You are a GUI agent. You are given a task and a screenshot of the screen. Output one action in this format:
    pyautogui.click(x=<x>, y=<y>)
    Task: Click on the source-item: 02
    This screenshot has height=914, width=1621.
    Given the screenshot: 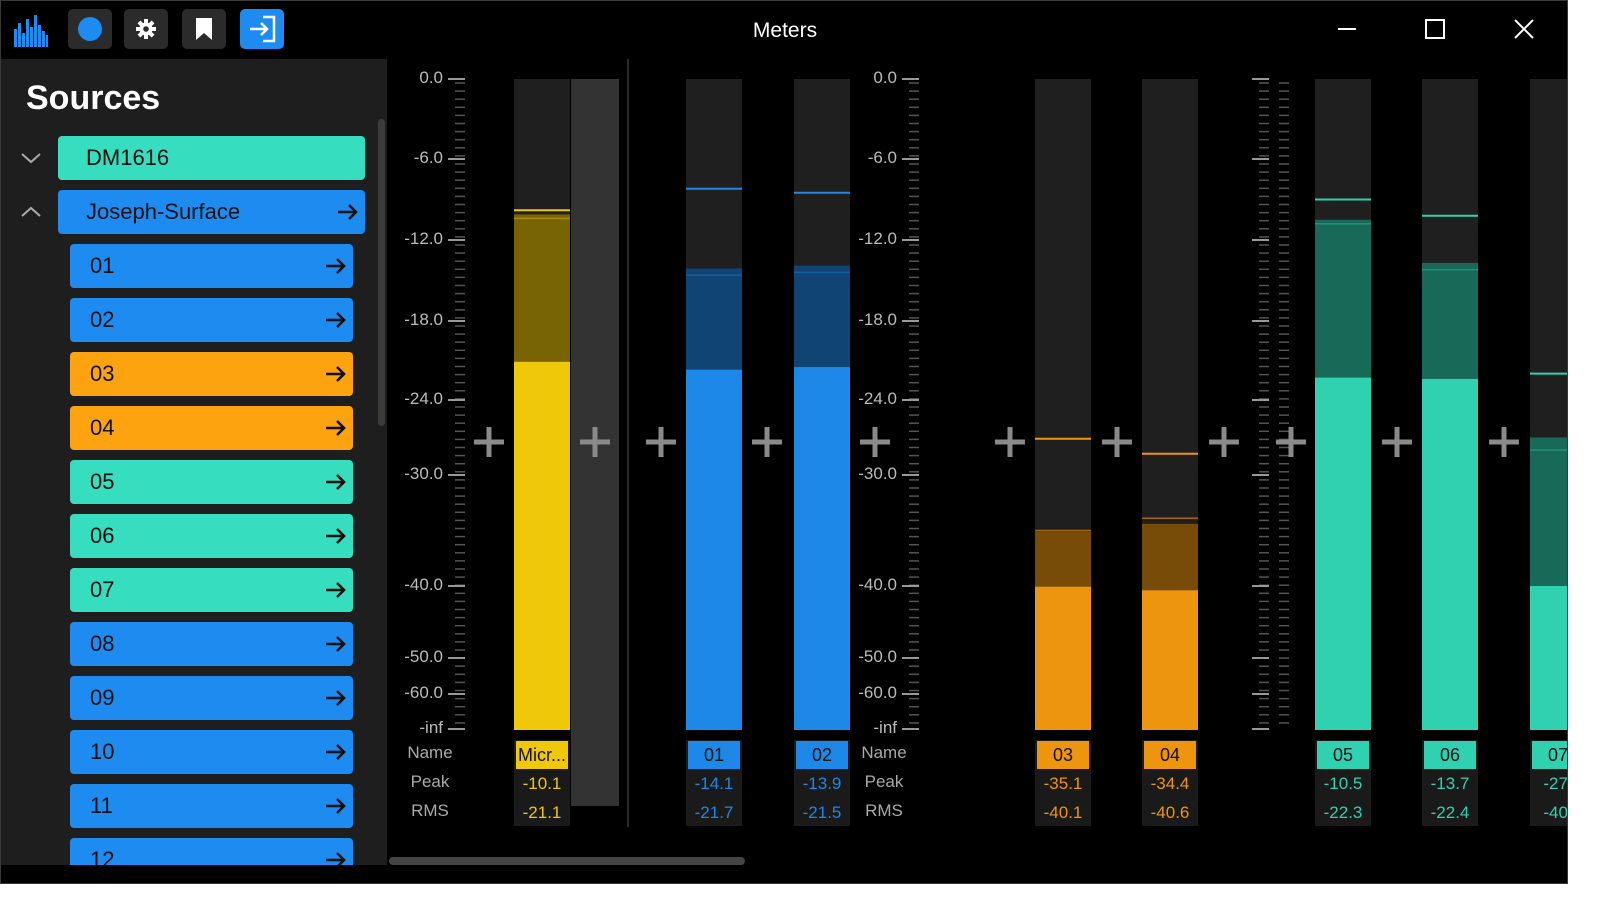 What is the action you would take?
    pyautogui.click(x=211, y=320)
    